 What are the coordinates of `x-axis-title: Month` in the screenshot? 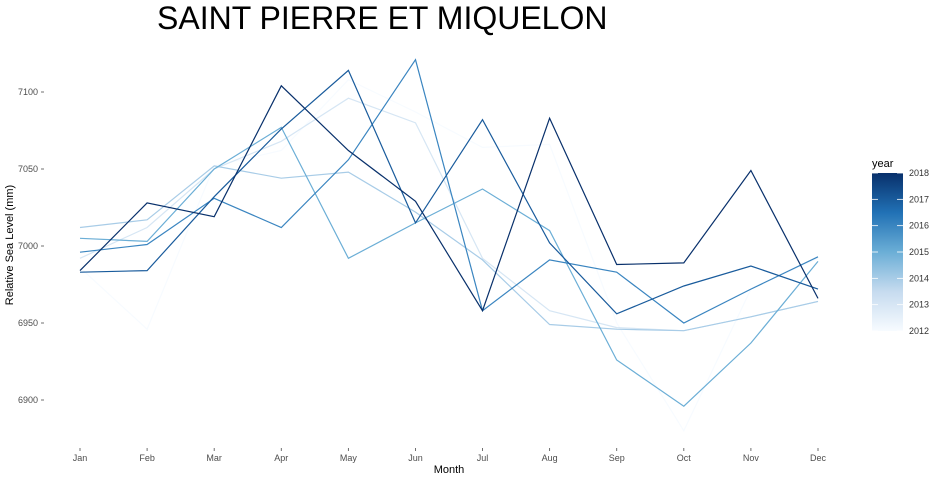 It's located at (449, 470).